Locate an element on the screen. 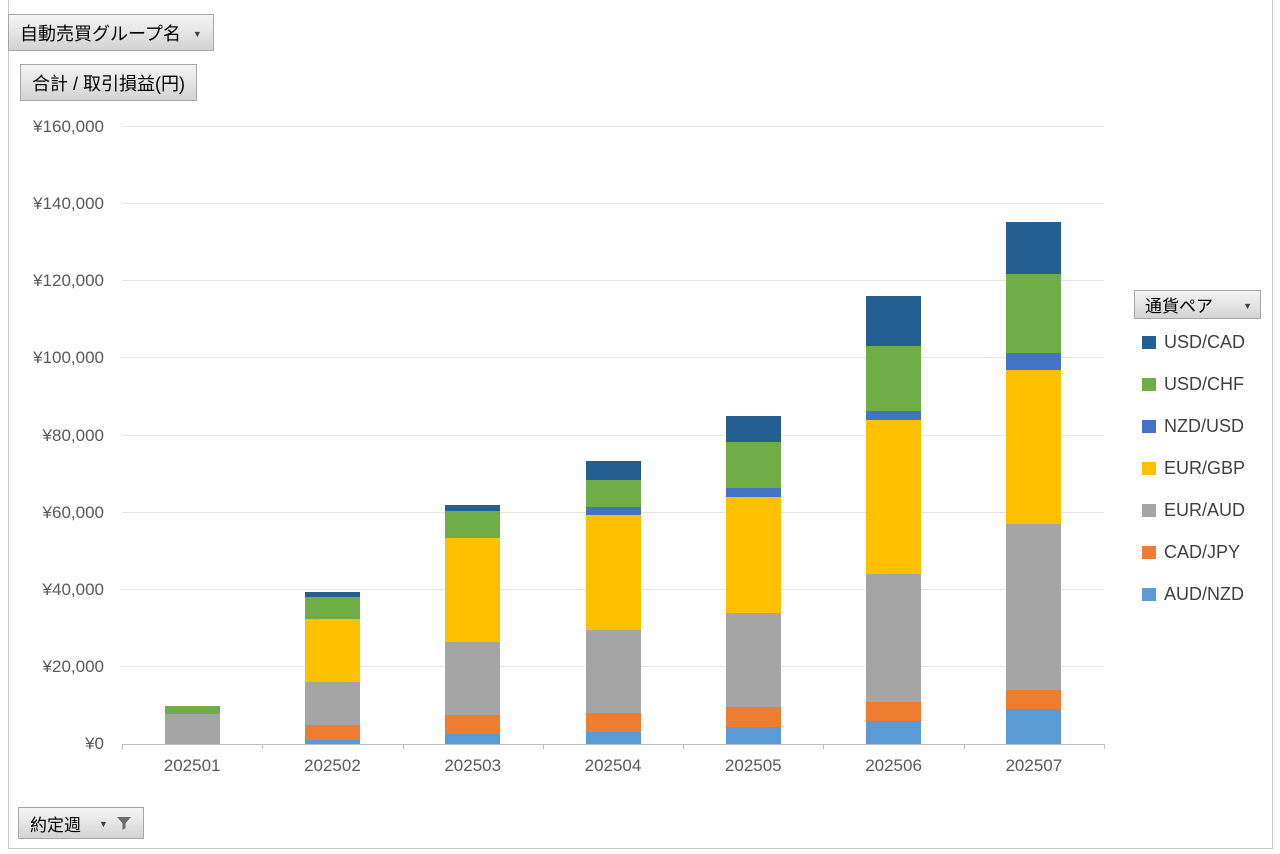 The image size is (1280, 854). group-name-field-button: 自動売買グループ名 ▼ is located at coordinates (111, 32).